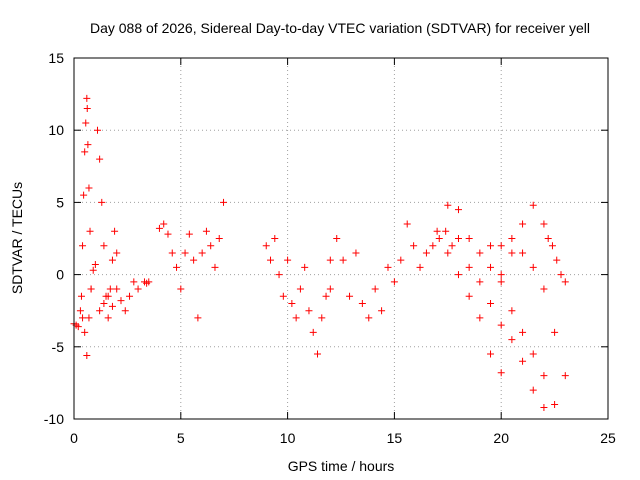 The image size is (640, 480). Describe the element at coordinates (60, 202) in the screenshot. I see `y-tick-label: 5` at that location.